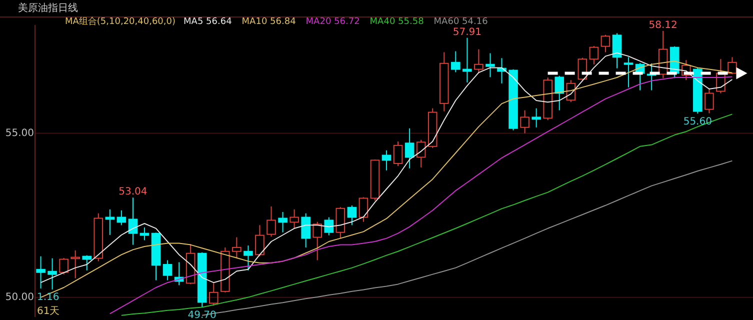 The width and height of the screenshot is (753, 320). I want to click on text: MA20 56.72, so click(333, 22).